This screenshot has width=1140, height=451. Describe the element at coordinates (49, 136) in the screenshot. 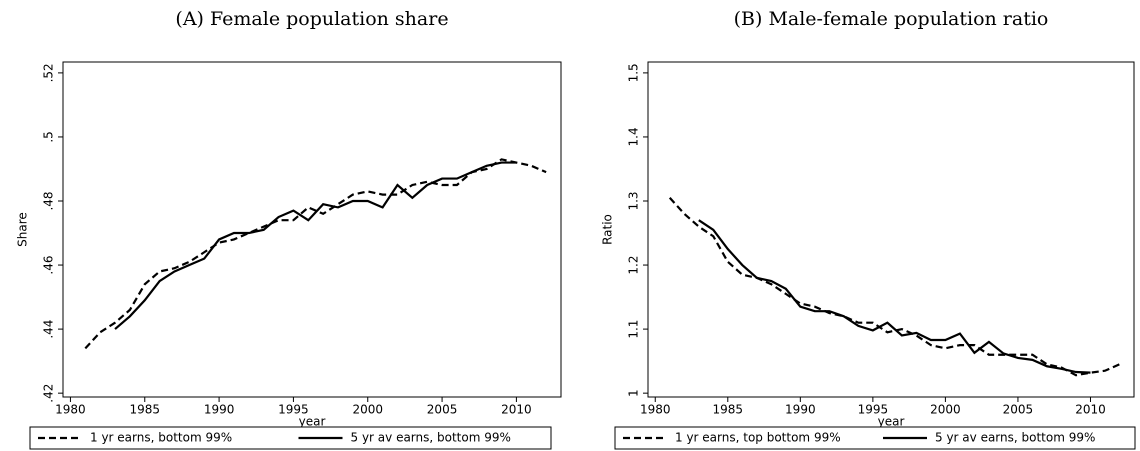

I see `y-tick-label: .5` at that location.